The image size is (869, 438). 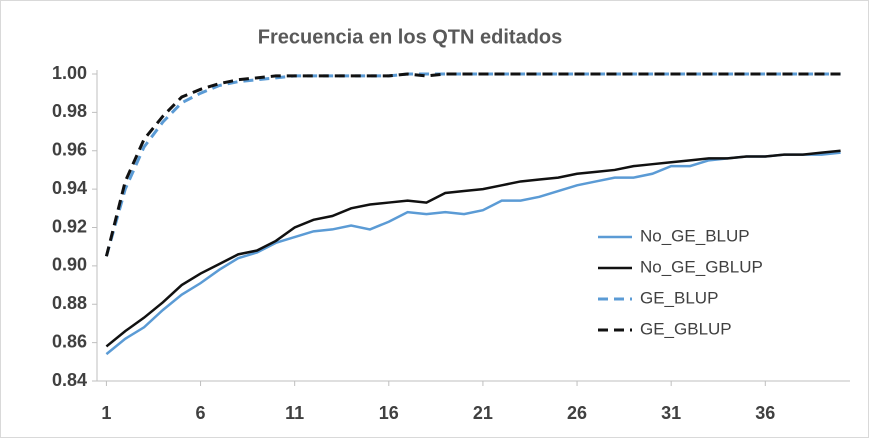 What do you see at coordinates (686, 328) in the screenshot?
I see `legend-label: GE_GBLUP` at bounding box center [686, 328].